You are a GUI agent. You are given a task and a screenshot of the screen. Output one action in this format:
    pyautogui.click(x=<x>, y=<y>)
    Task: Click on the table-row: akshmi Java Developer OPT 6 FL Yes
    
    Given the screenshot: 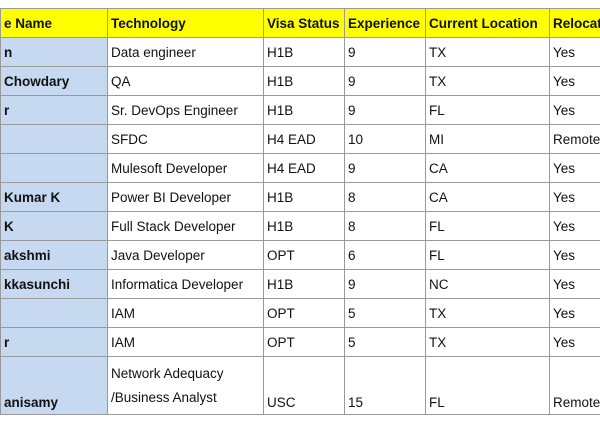 What is the action you would take?
    pyautogui.click(x=300, y=255)
    